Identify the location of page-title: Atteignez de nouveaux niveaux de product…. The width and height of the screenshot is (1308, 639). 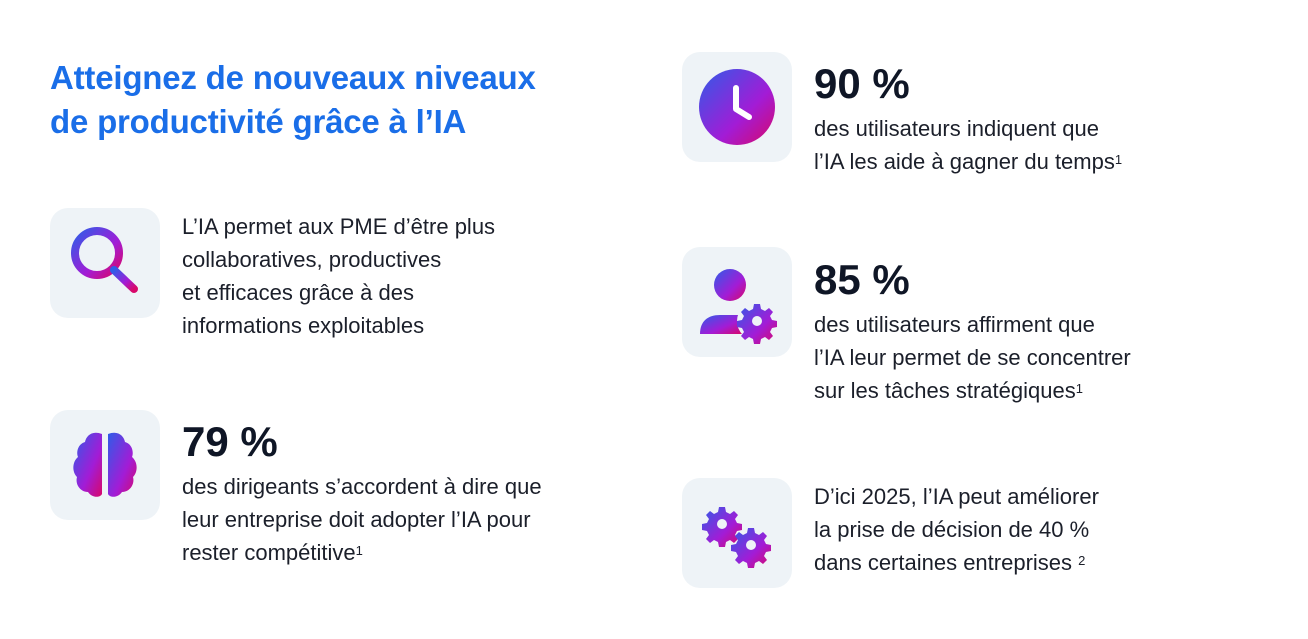
(293, 99).